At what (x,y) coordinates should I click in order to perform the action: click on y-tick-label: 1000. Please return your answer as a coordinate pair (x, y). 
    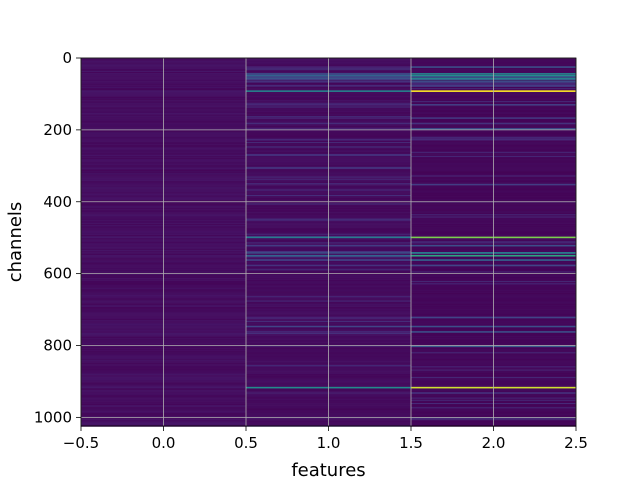
    Looking at the image, I should click on (53, 417).